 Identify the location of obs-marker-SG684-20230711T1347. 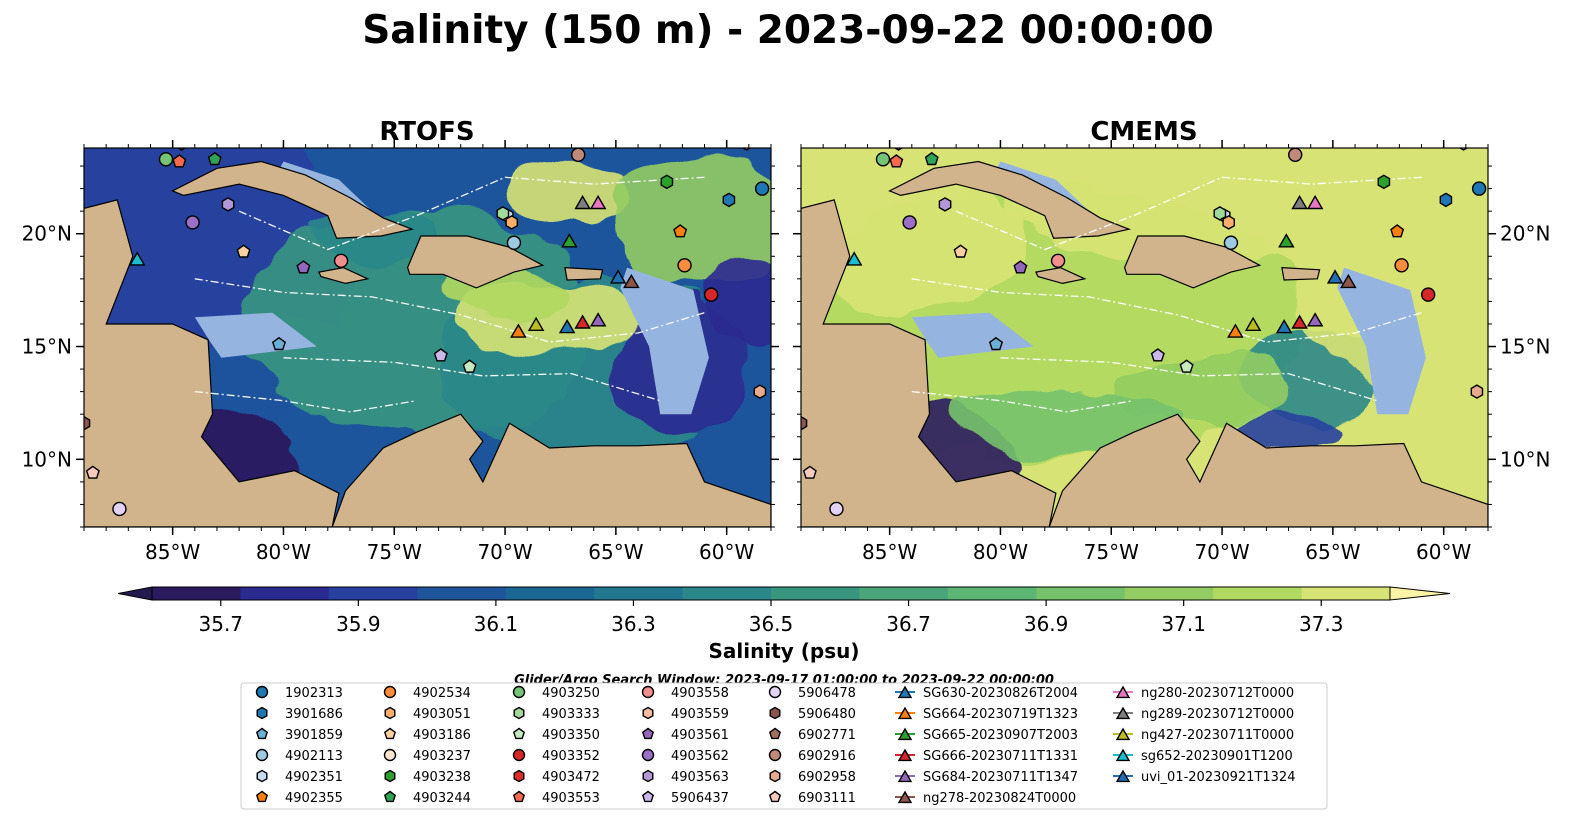
(1315, 319).